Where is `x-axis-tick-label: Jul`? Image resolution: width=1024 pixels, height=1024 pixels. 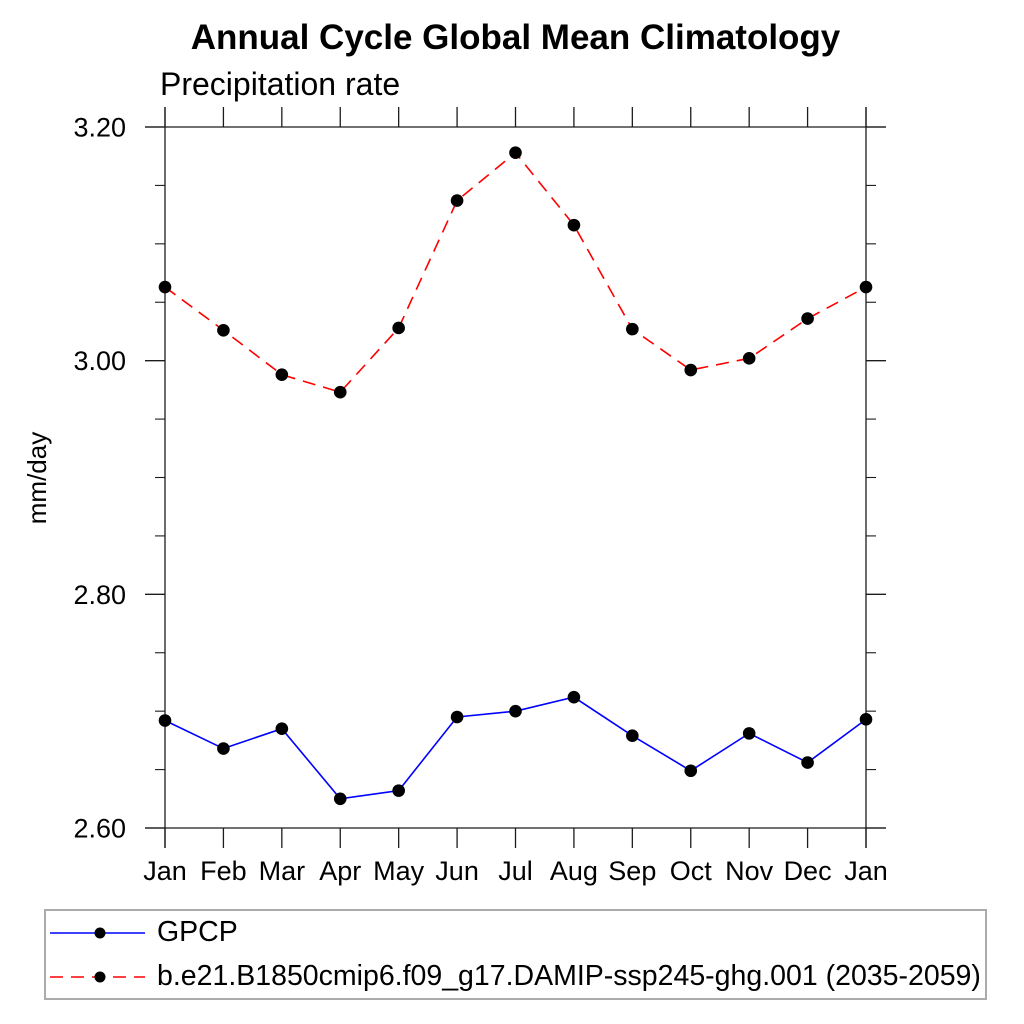 x-axis-tick-label: Jul is located at coordinates (515, 871).